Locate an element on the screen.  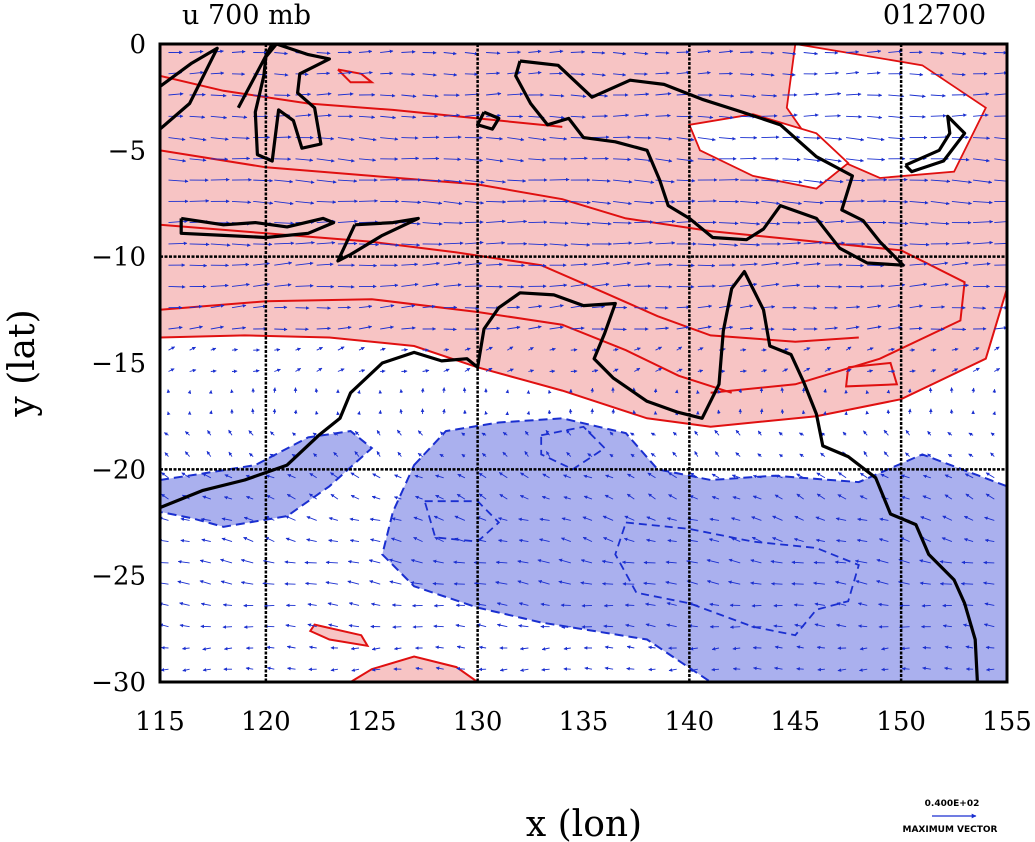
x-tick-label: 155 is located at coordinates (1007, 722).